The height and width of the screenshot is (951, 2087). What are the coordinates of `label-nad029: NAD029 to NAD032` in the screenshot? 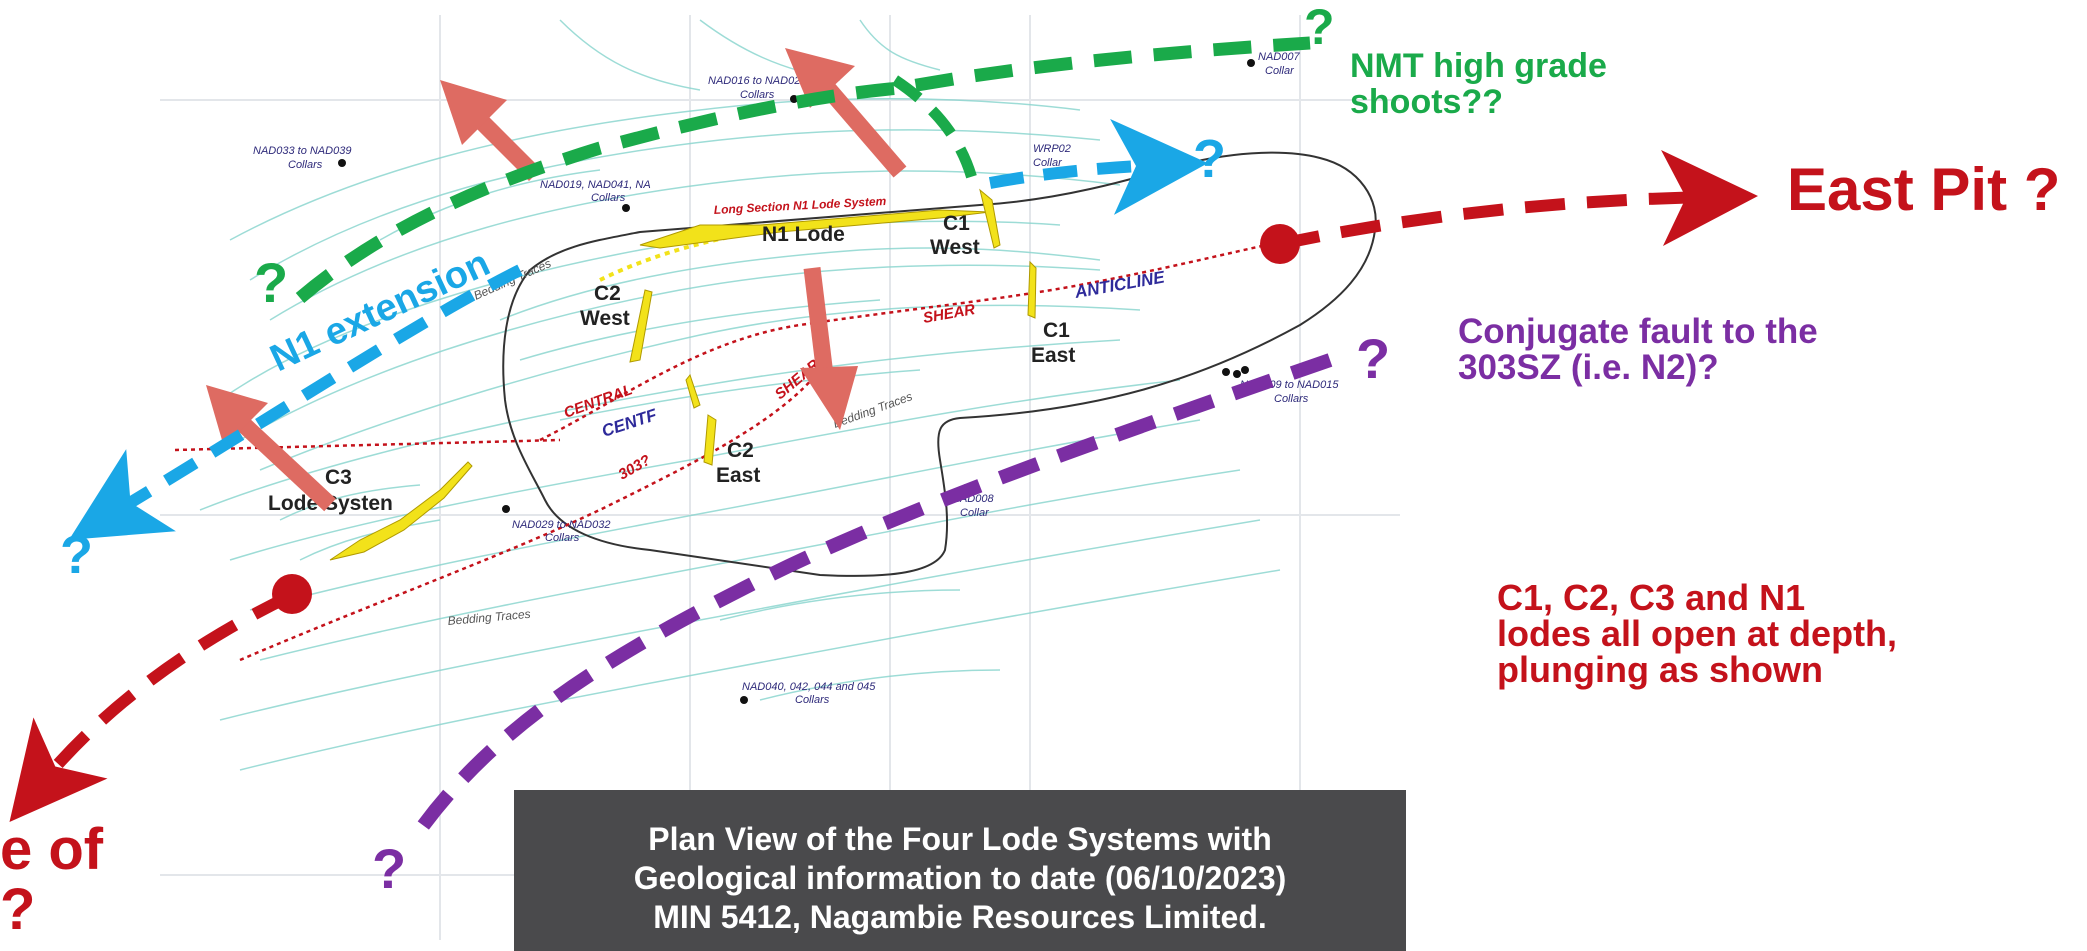 It's located at (561, 525).